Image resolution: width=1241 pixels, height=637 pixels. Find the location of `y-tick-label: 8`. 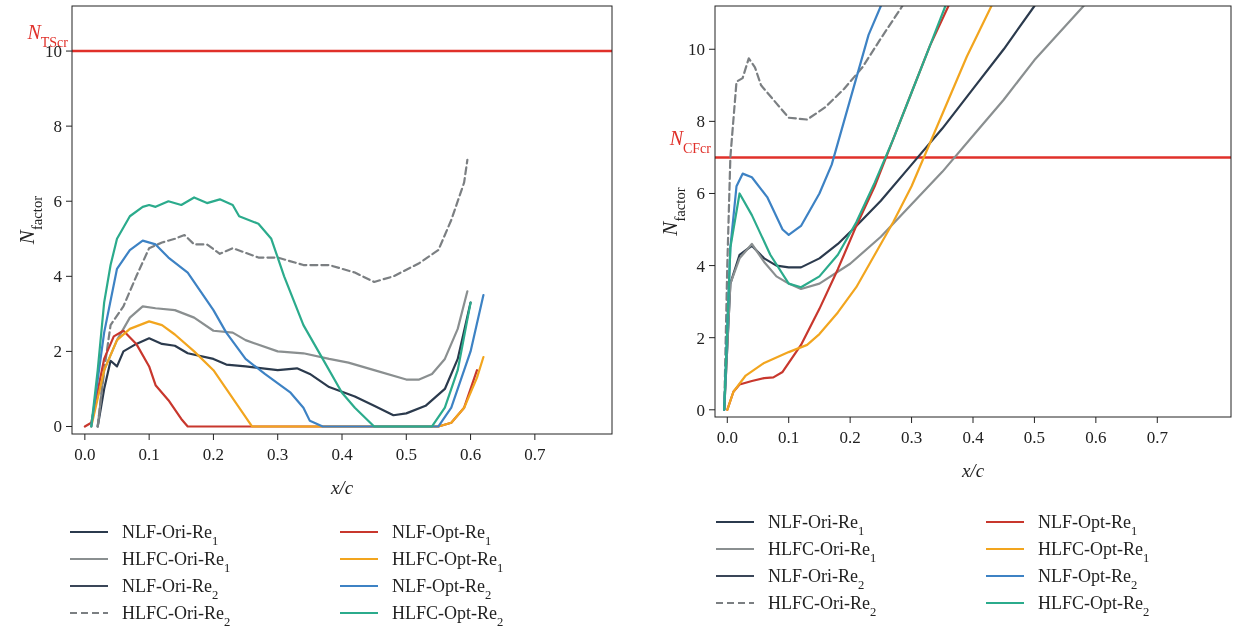

y-tick-label: 8 is located at coordinates (57, 127).